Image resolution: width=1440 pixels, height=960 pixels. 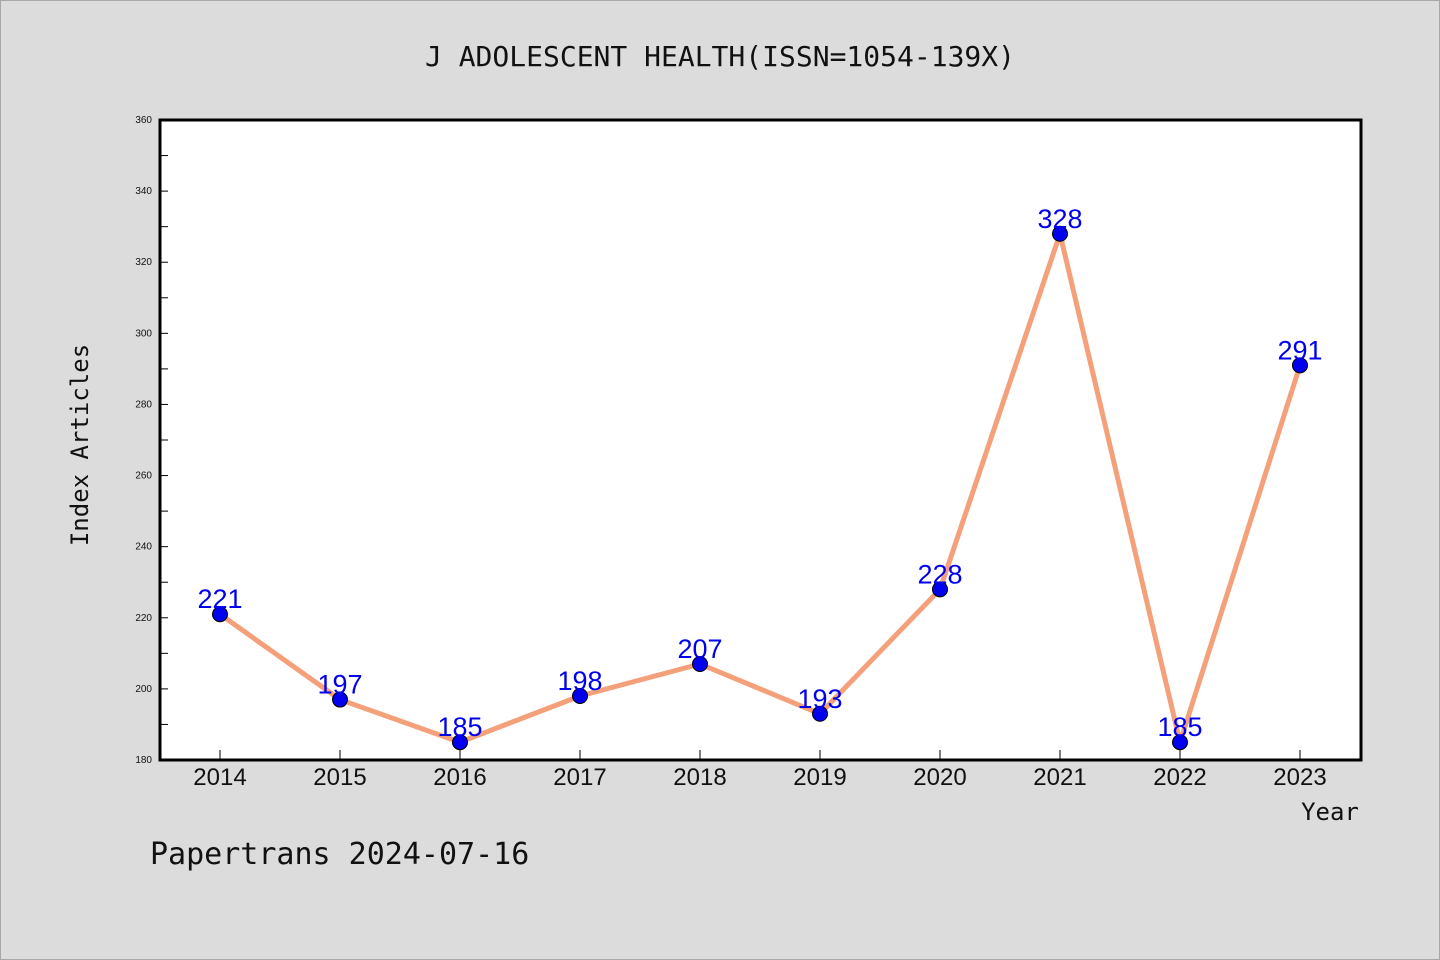 What do you see at coordinates (459, 777) in the screenshot?
I see `x-tick-label: 2016` at bounding box center [459, 777].